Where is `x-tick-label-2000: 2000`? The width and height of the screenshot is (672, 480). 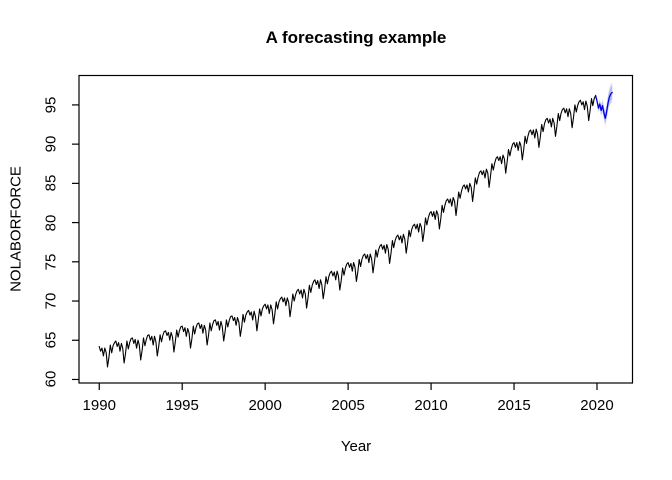
x-tick-label-2000: 2000 is located at coordinates (265, 405).